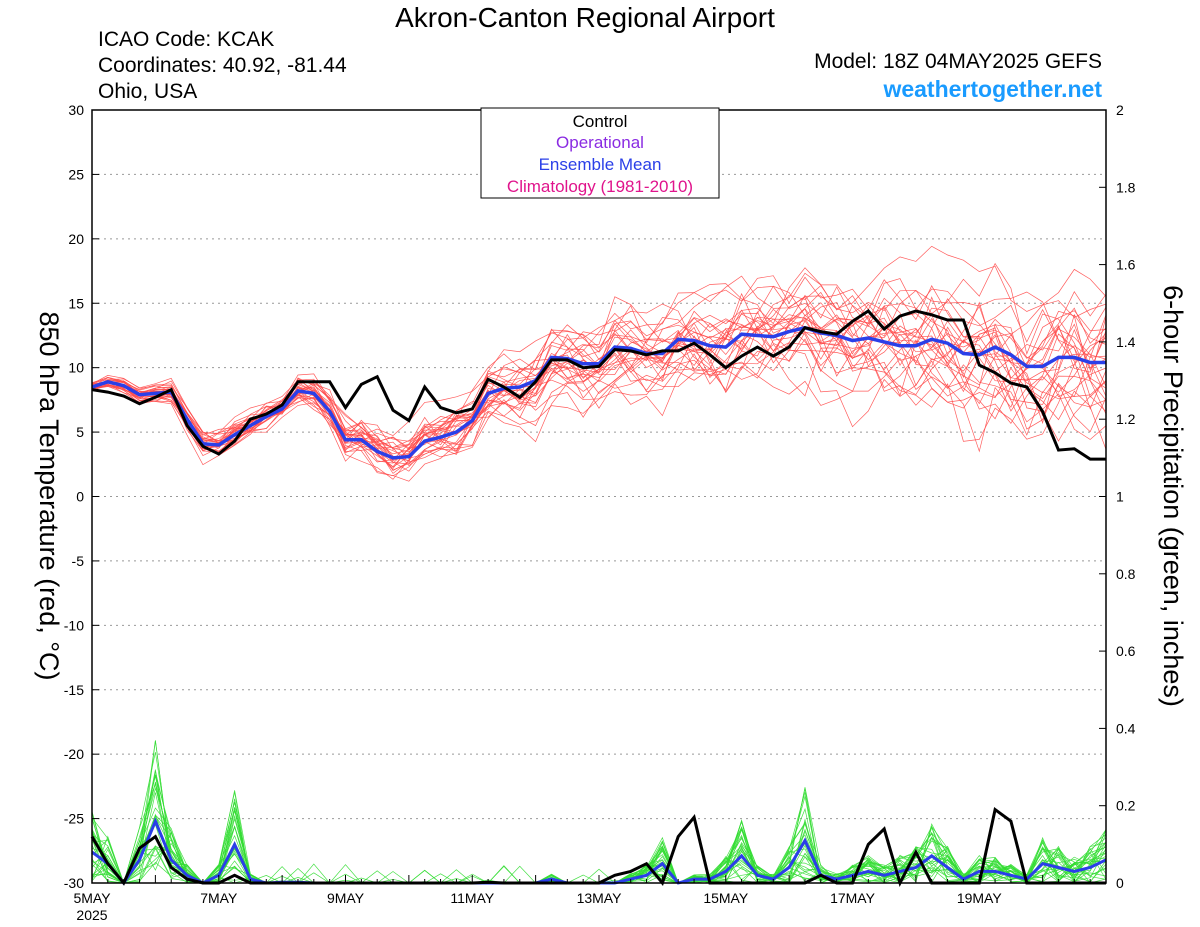  Describe the element at coordinates (1126, 806) in the screenshot. I see `y2-tick-label: 0.2` at that location.